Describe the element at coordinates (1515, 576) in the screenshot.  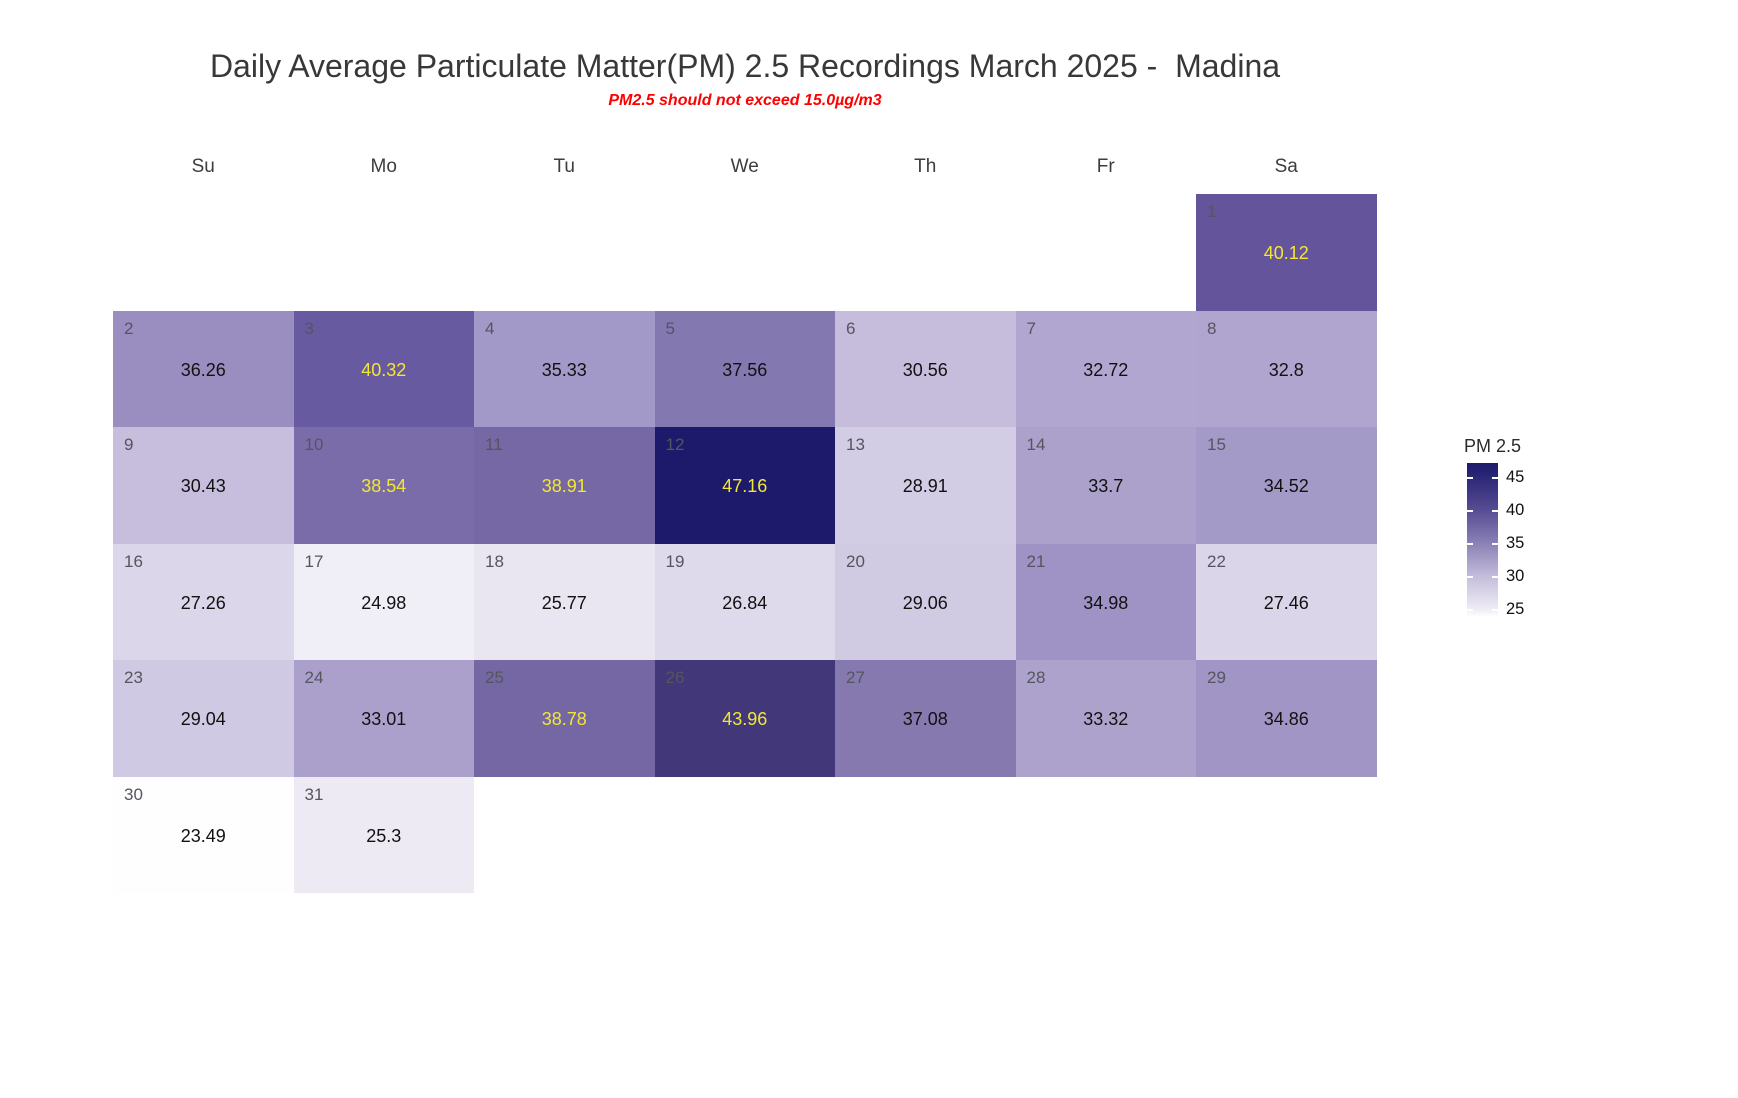
I see `legend-tick-label: 30` at that location.